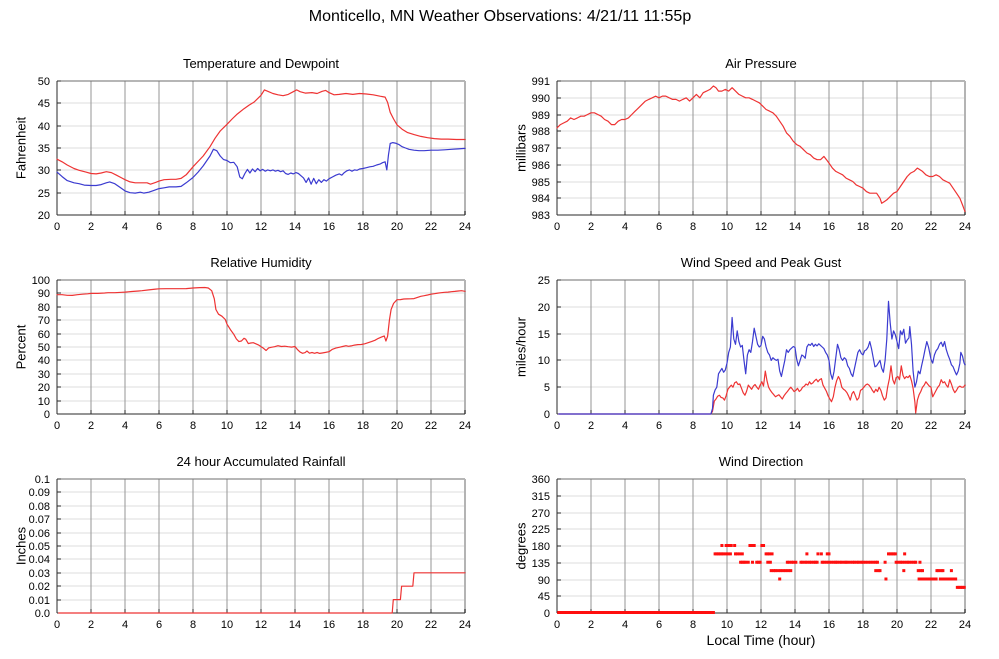 The image size is (999, 659). Describe the element at coordinates (39, 520) in the screenshot. I see `svg-text: 0.07` at that location.